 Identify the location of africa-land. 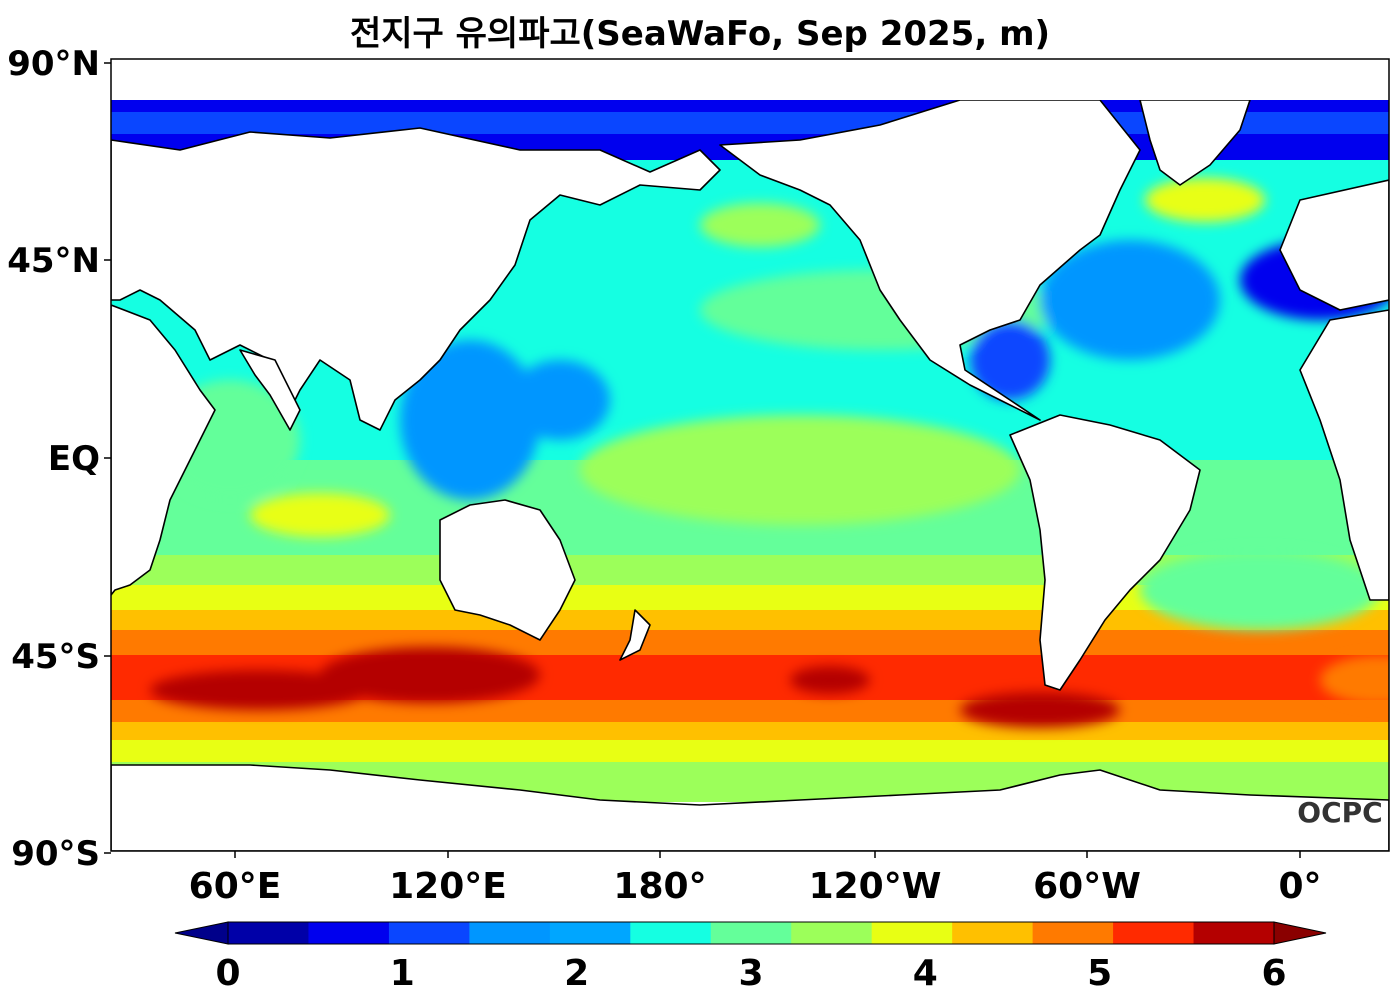
(163, 450).